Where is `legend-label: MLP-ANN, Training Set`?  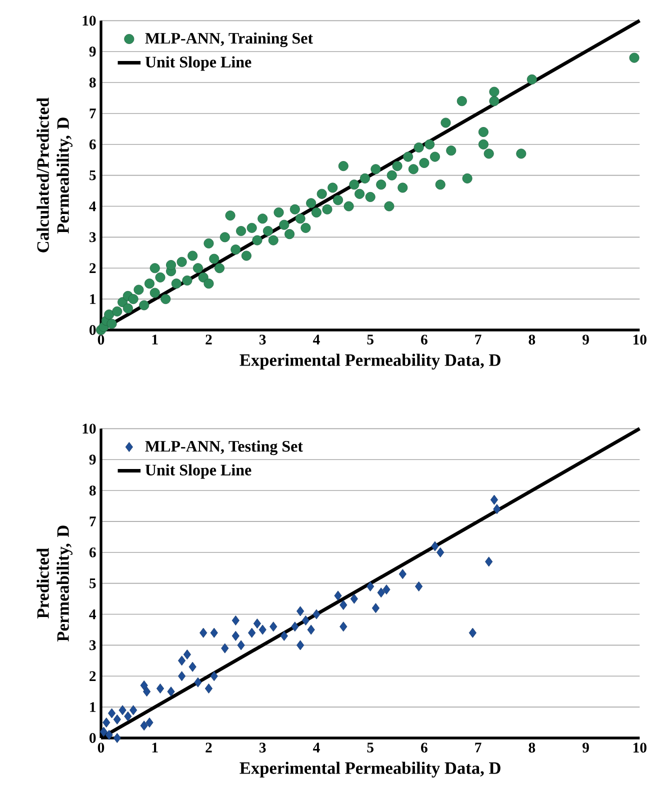
legend-label: MLP-ANN, Training Set is located at coordinates (229, 40).